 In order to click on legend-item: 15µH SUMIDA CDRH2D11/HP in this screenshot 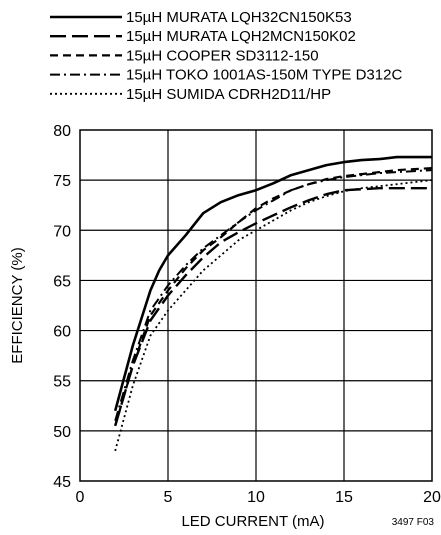, I will do `click(190, 94)`.